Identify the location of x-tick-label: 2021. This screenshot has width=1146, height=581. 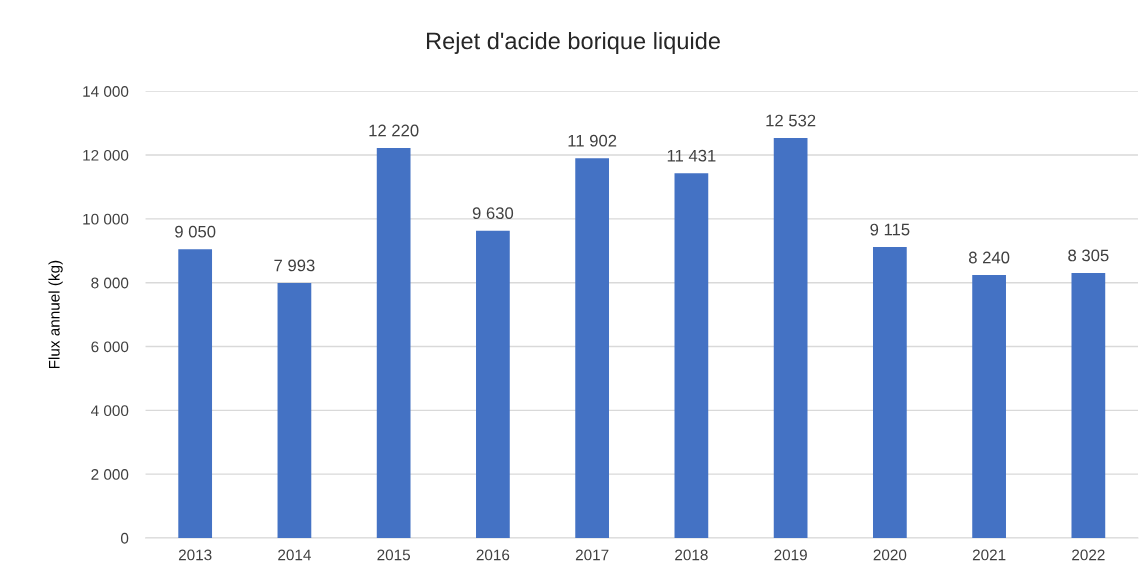
(989, 555).